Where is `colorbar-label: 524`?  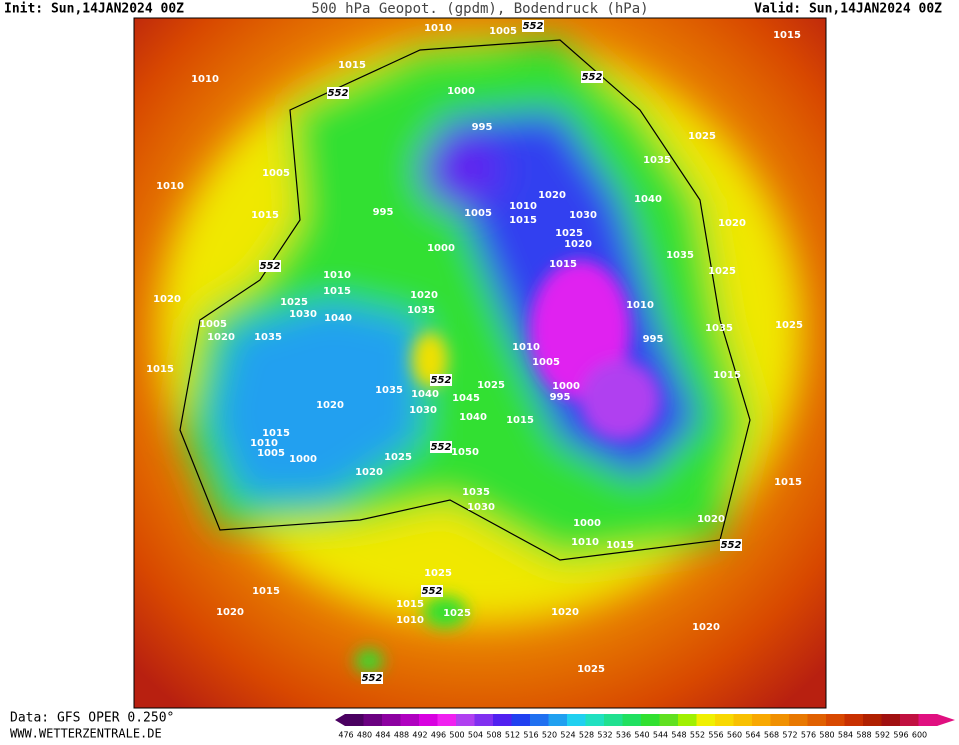 colorbar-label: 524 is located at coordinates (567, 735).